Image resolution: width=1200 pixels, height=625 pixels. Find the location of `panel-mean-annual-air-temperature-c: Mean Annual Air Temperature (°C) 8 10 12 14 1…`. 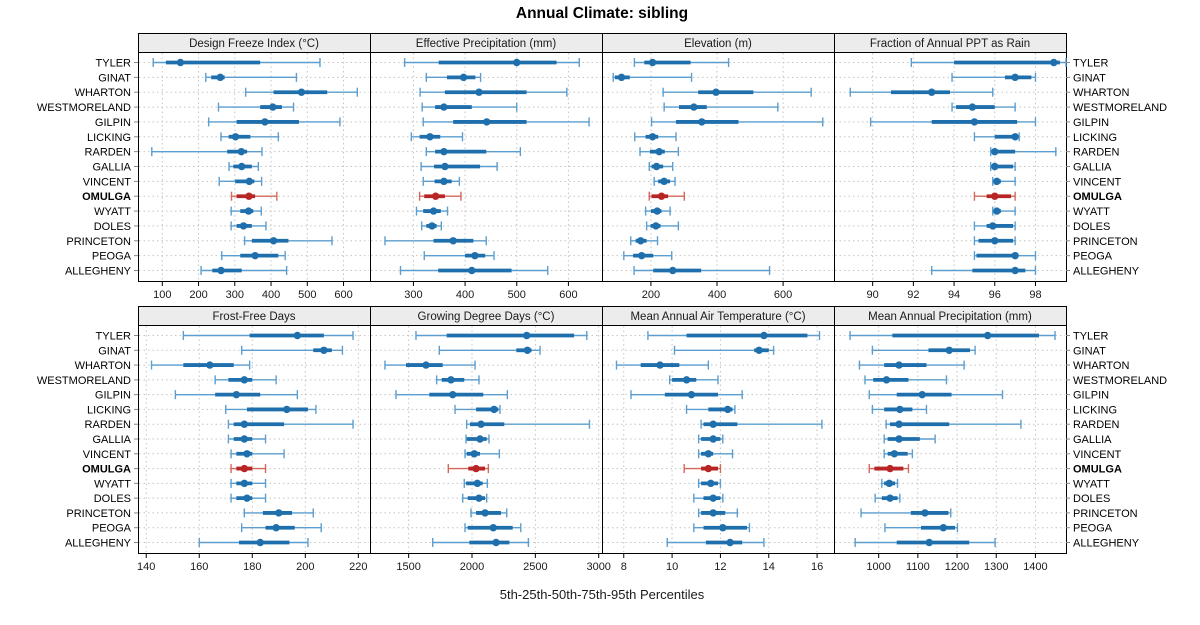

panel-mean-annual-air-temperature-c: Mean Annual Air Temperature (°C) 8 10 12 14 1… is located at coordinates (718, 439).